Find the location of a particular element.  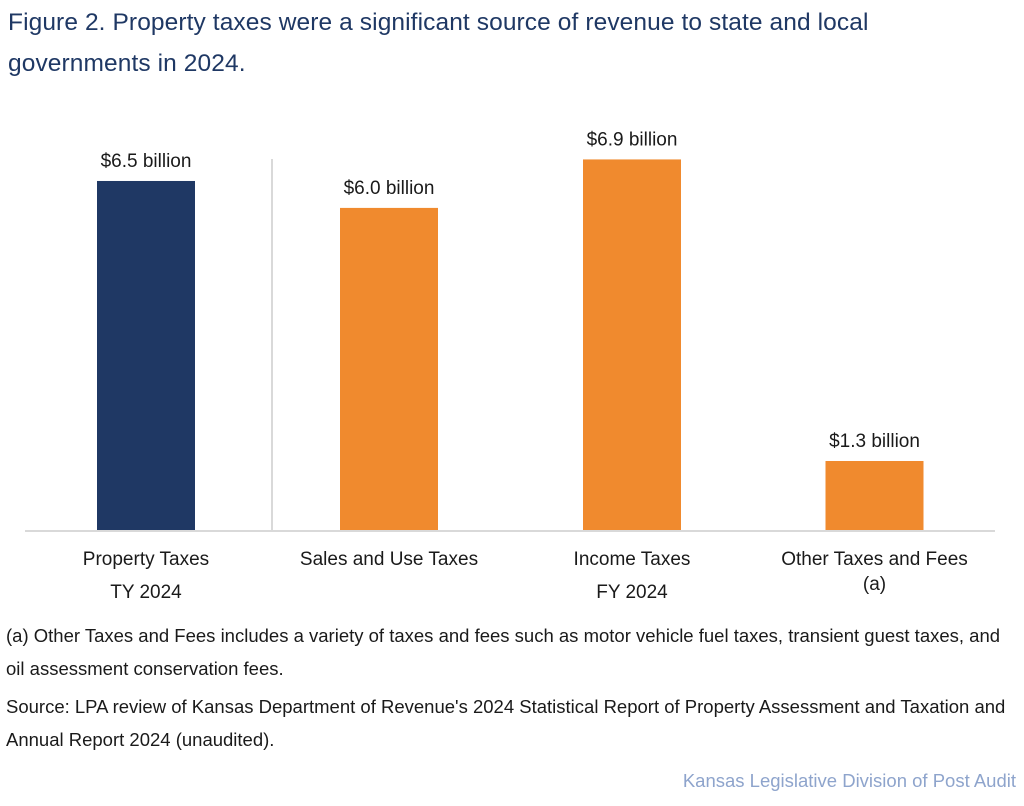

category-label-4: Other Taxes and Fees is located at coordinates (874, 559).